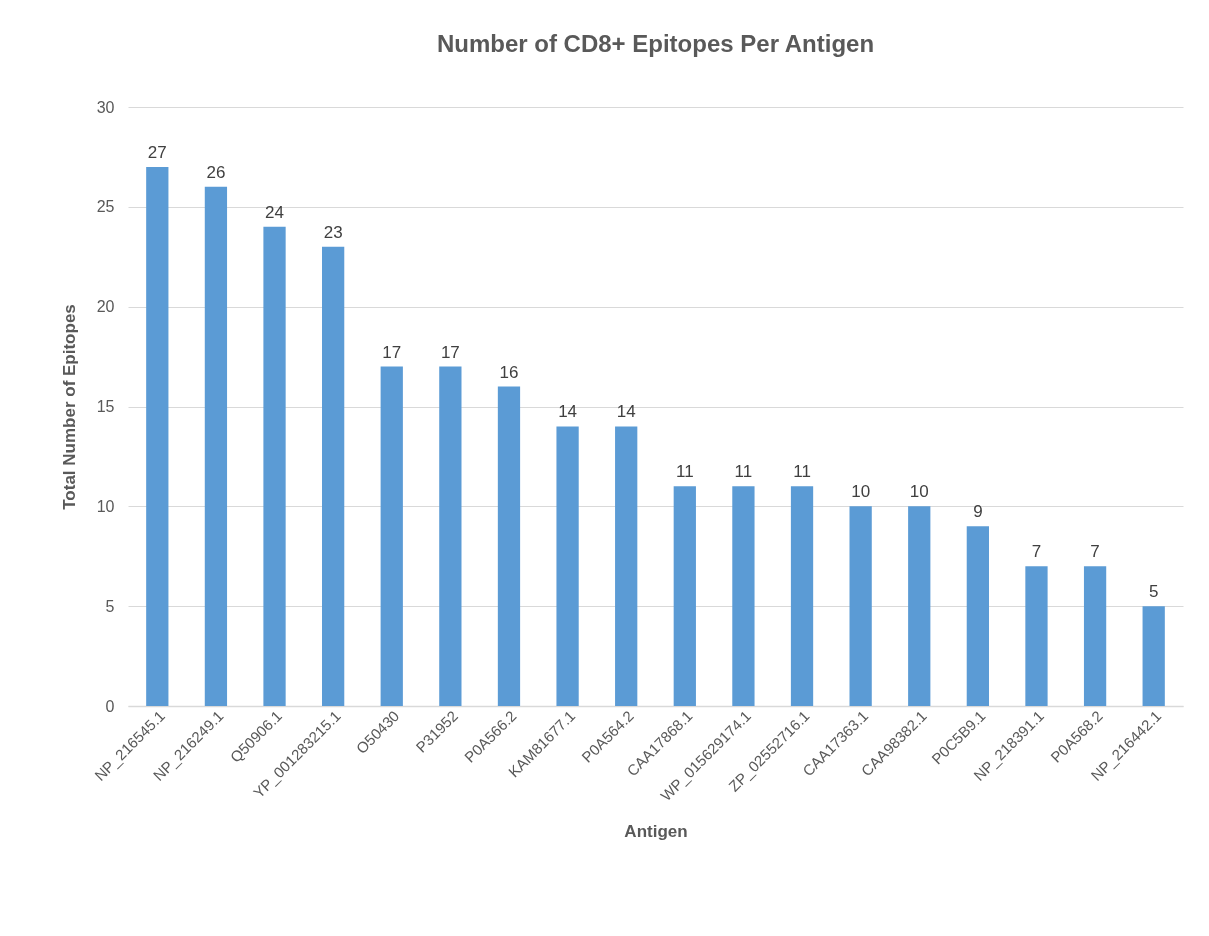  Describe the element at coordinates (105, 406) in the screenshot. I see `y-tick-label: 15` at that location.